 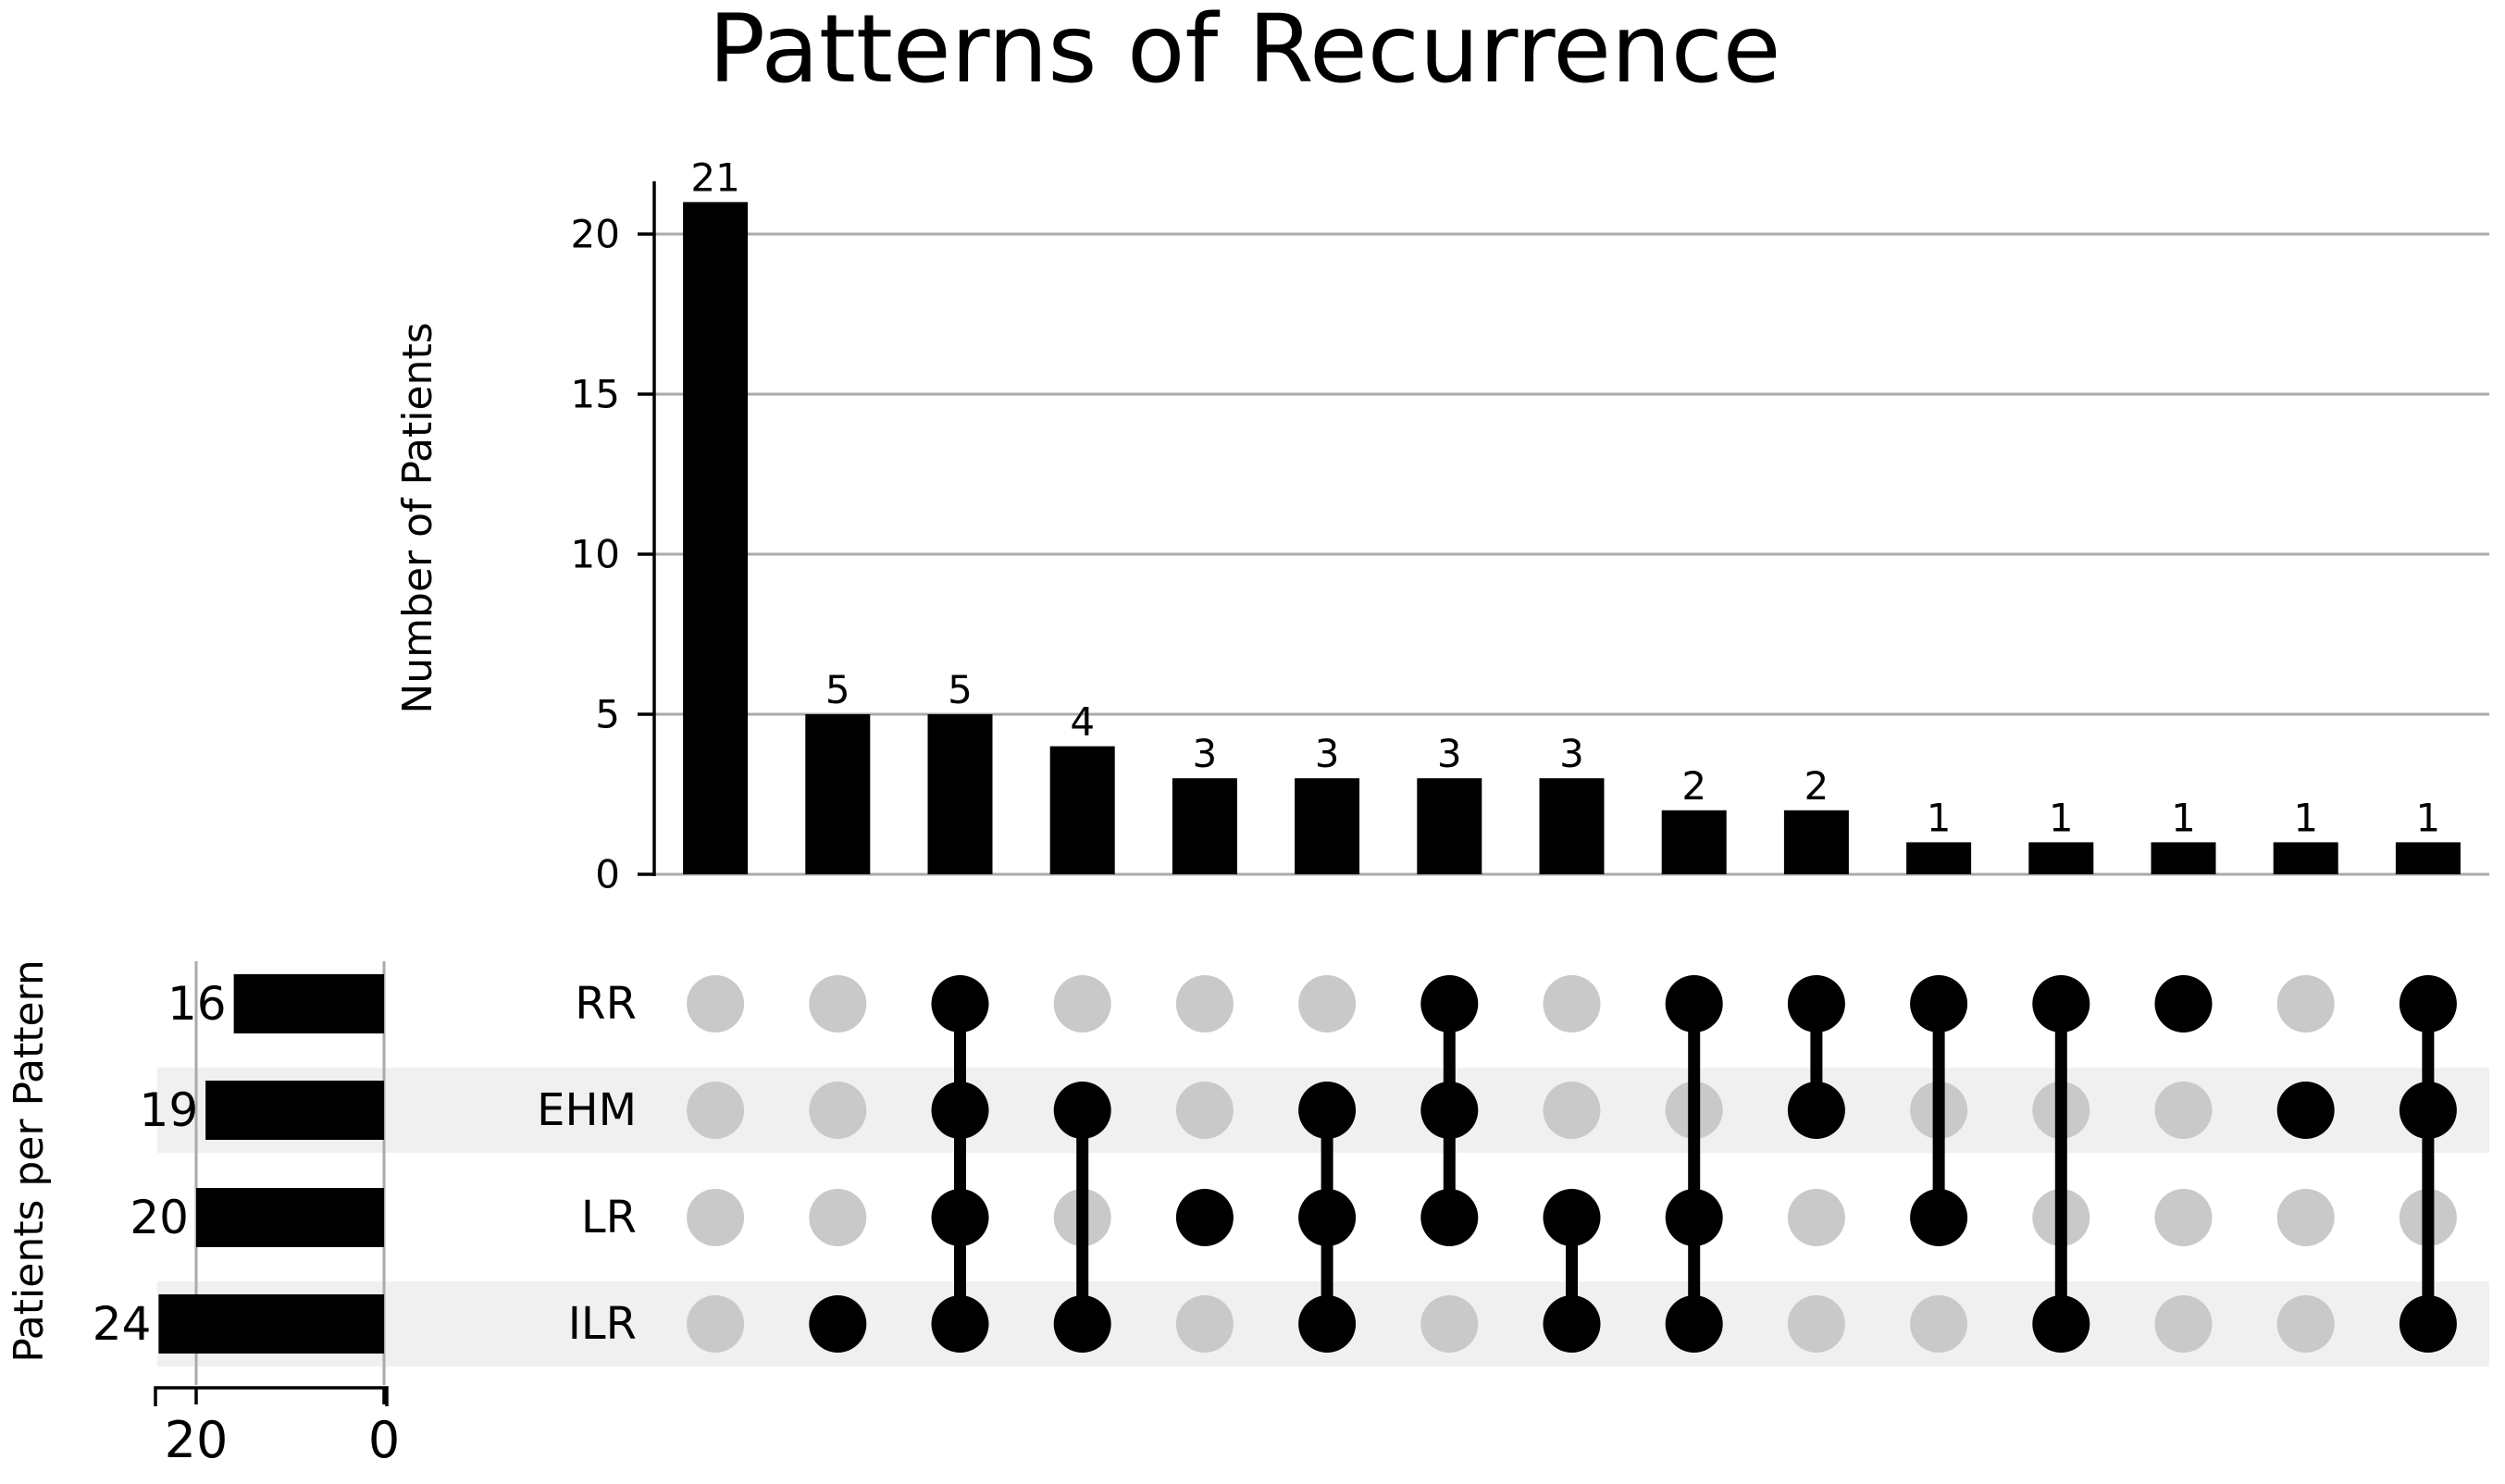 I want to click on y-tick-label-0: 0, so click(x=607, y=875).